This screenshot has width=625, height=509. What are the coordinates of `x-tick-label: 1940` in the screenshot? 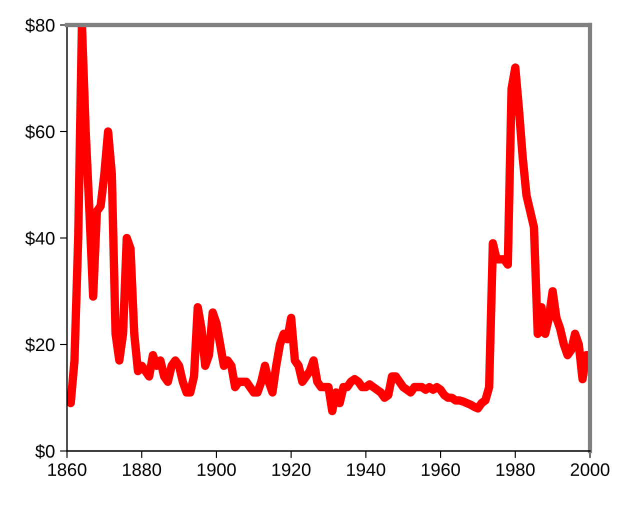 It's located at (366, 469).